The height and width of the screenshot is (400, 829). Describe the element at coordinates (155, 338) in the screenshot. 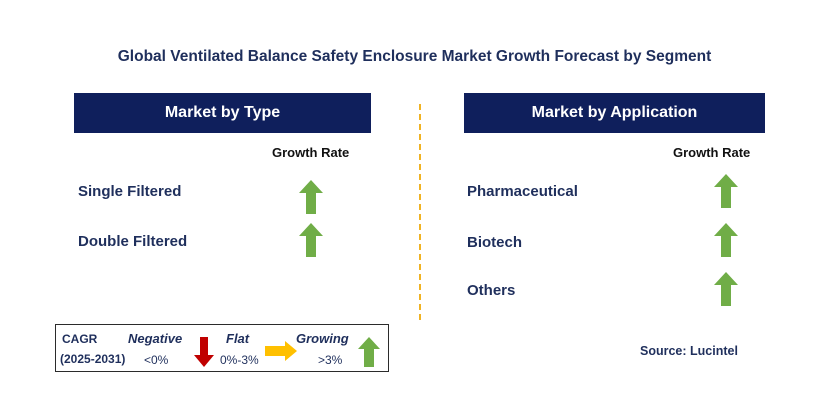

I see `legend-negative-label: Negative` at that location.